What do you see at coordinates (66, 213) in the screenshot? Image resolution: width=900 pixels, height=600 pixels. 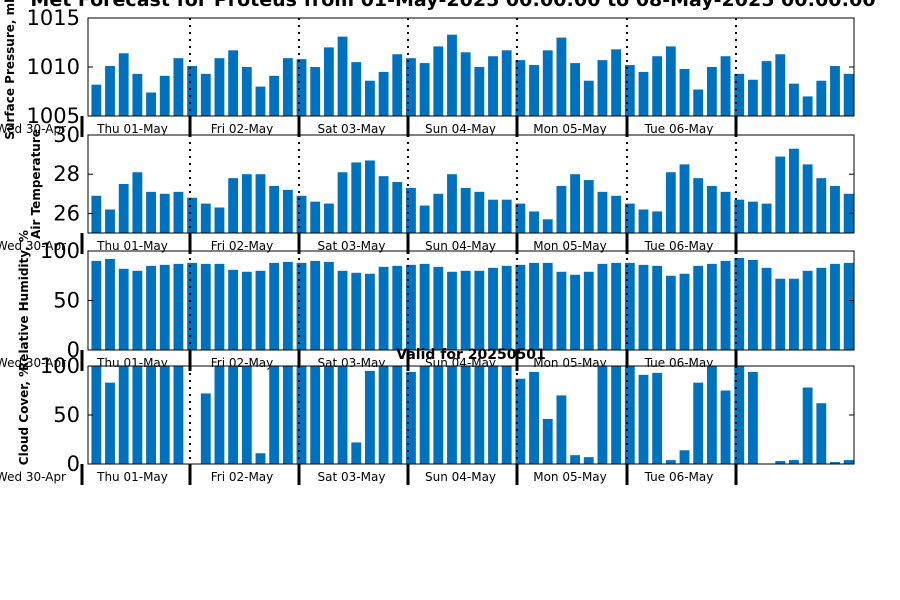 I see `y-tick-label: 26` at bounding box center [66, 213].